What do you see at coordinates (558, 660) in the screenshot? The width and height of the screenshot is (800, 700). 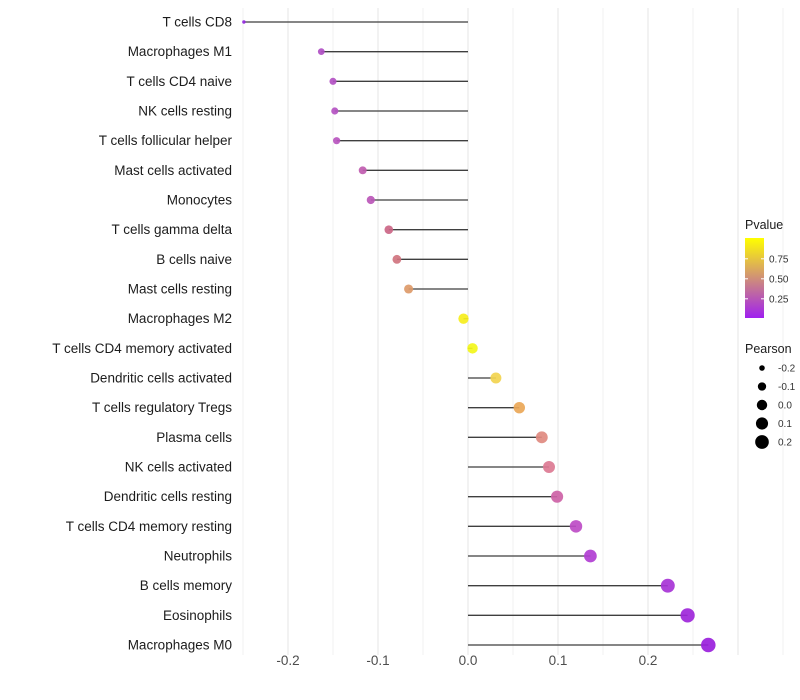 I see `x-tick-label: 0.1` at bounding box center [558, 660].